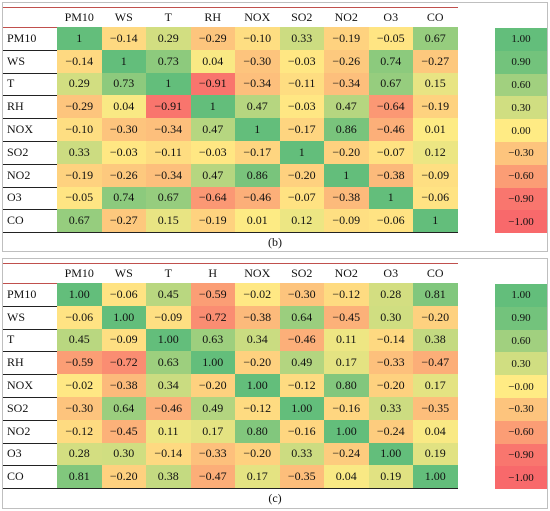 The image size is (550, 511). What do you see at coordinates (168, 61) in the screenshot?
I see `heatmap-cell: 0.73` at bounding box center [168, 61].